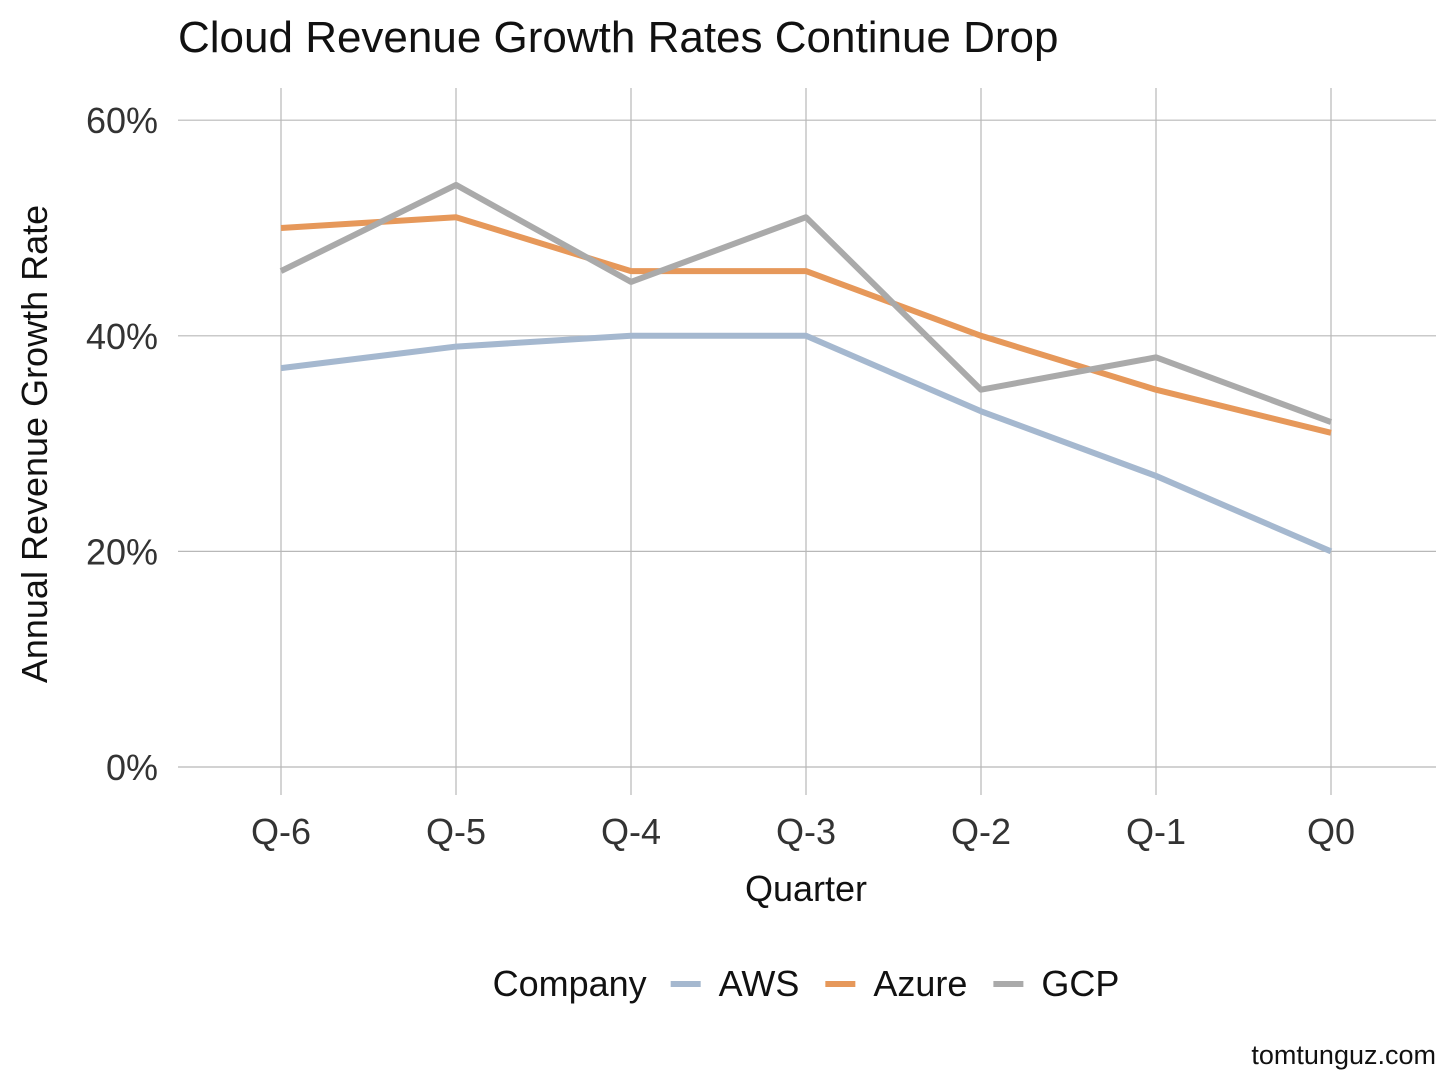 The width and height of the screenshot is (1456, 1092). Describe the element at coordinates (122, 336) in the screenshot. I see `y-tick-label: 40%` at that location.